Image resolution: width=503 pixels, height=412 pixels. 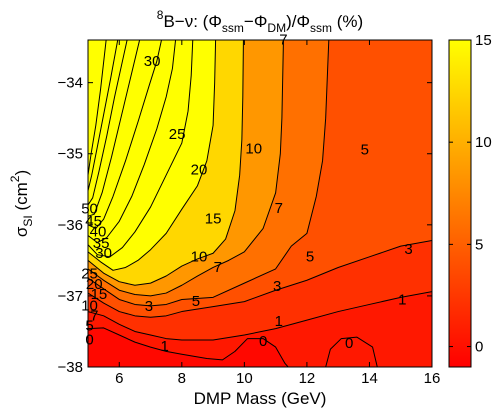 What do you see at coordinates (70, 83) in the screenshot?
I see `y-tick-label: −34` at bounding box center [70, 83].